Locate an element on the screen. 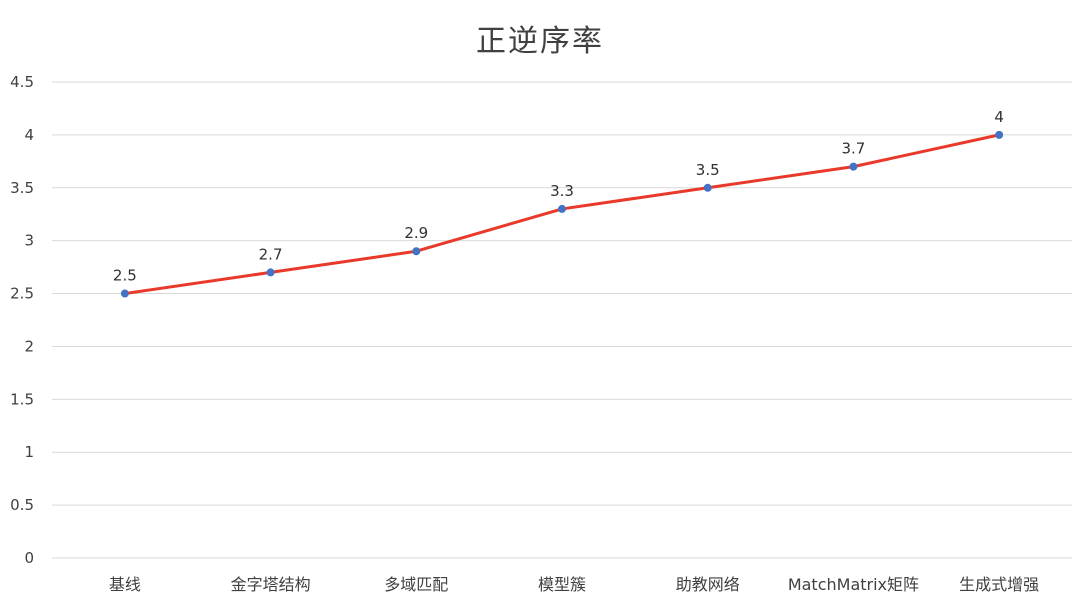 Image resolution: width=1080 pixels, height=604 pixels. y-tick-label: 1 is located at coordinates (29, 452).